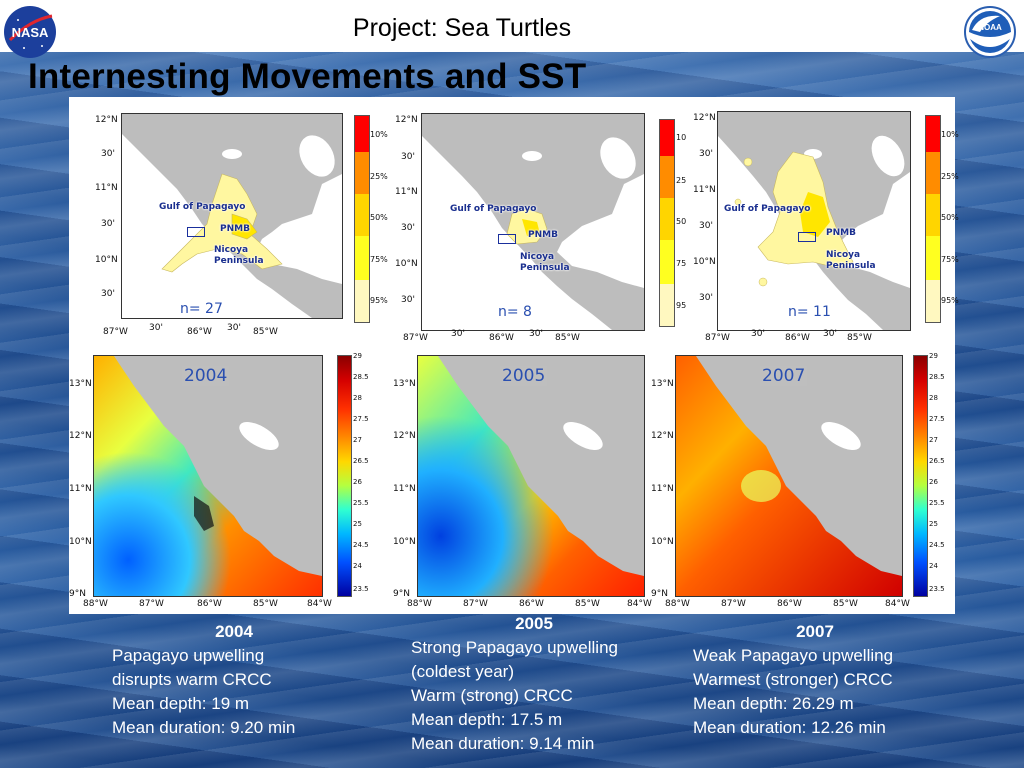 The height and width of the screenshot is (768, 1024). Describe the element at coordinates (503, 743) in the screenshot. I see `caption-line: Mean duration: 9.14 min` at that location.